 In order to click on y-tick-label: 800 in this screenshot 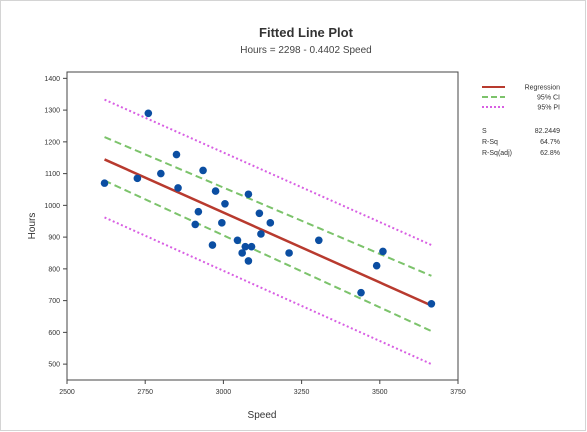, I will do `click(54, 269)`.